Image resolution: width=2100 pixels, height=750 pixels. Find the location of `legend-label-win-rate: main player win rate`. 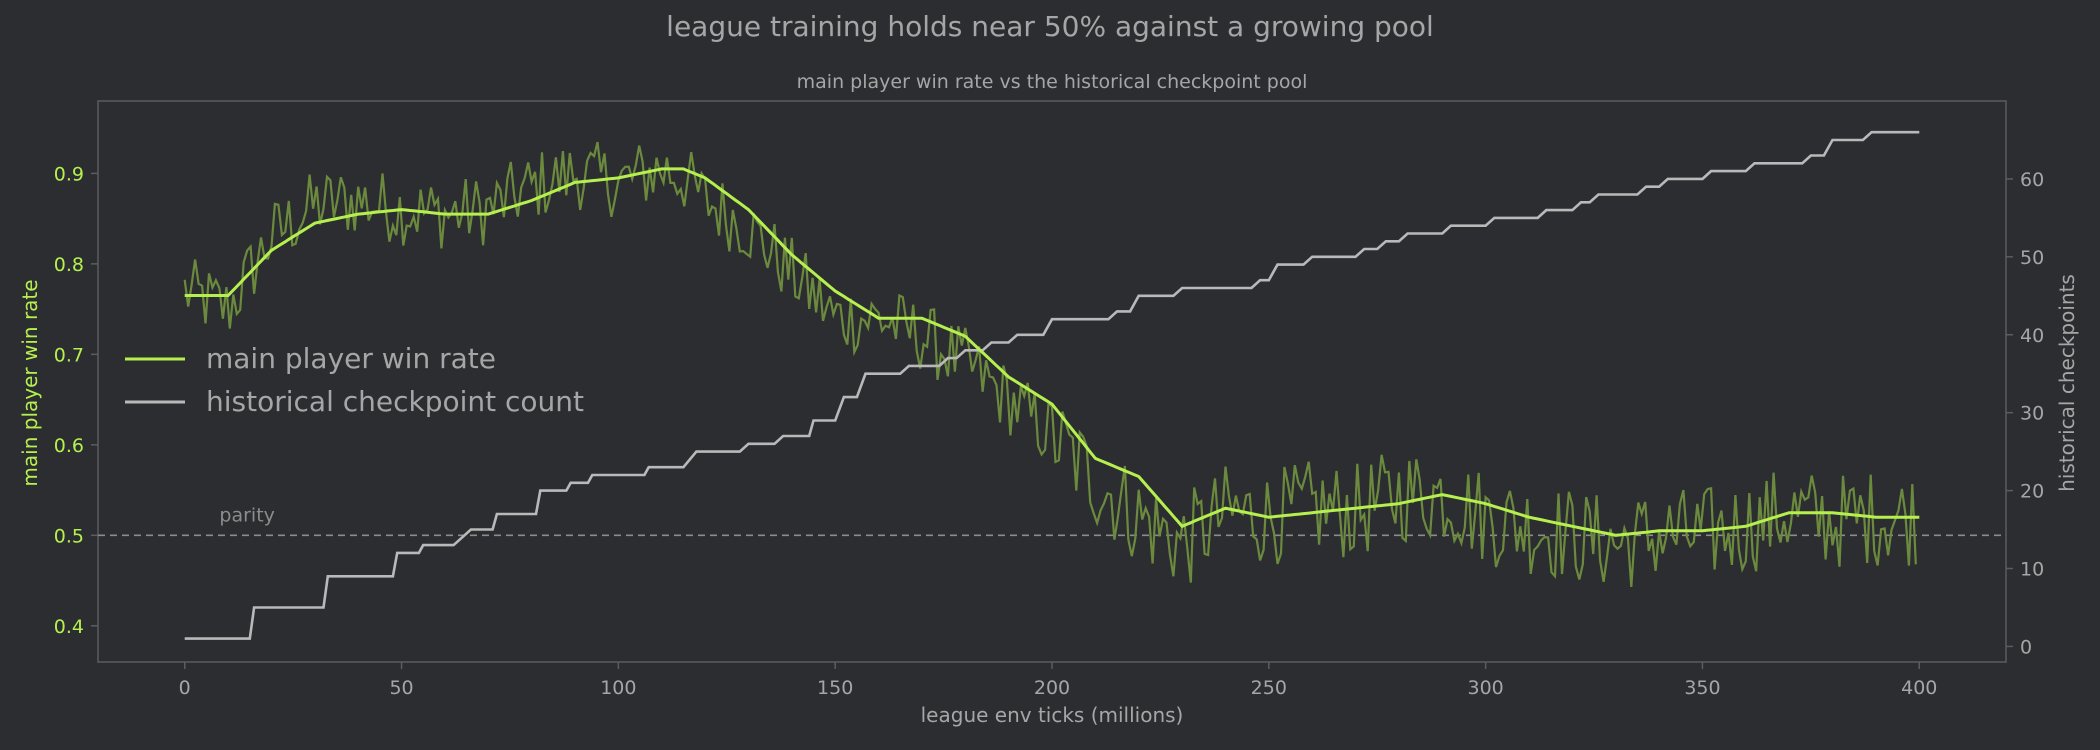

legend-label-win-rate: main player win rate is located at coordinates (351, 358).